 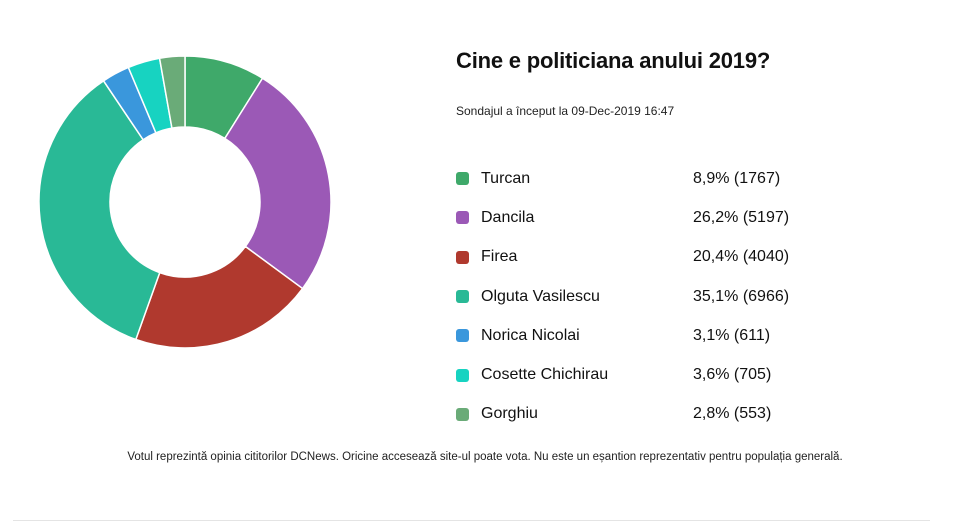 I want to click on legend-item: Firea 20,4% (4040), so click(x=626, y=257).